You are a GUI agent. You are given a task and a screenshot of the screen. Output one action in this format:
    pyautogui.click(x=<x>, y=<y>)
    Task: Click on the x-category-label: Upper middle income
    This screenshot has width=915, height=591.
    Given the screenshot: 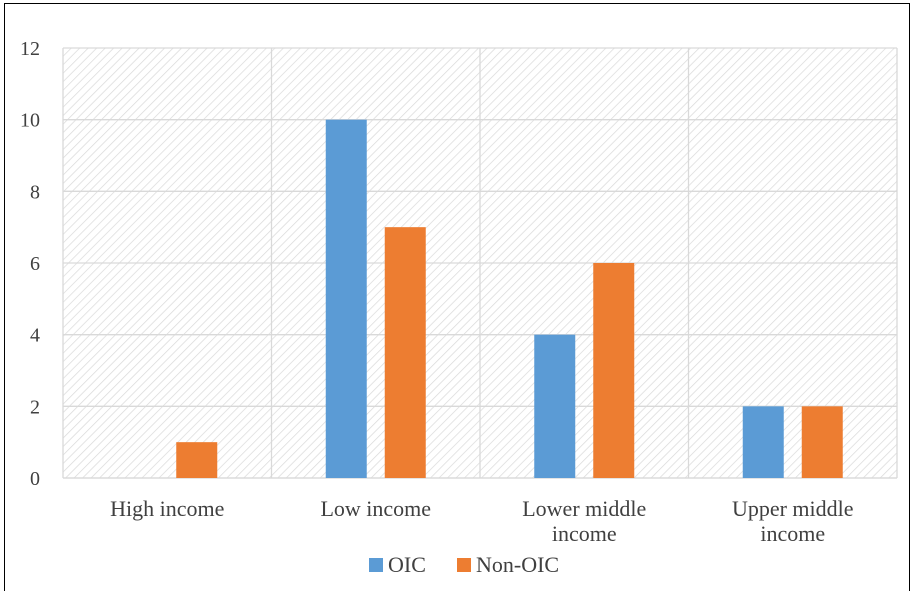 What is the action you would take?
    pyautogui.click(x=793, y=521)
    